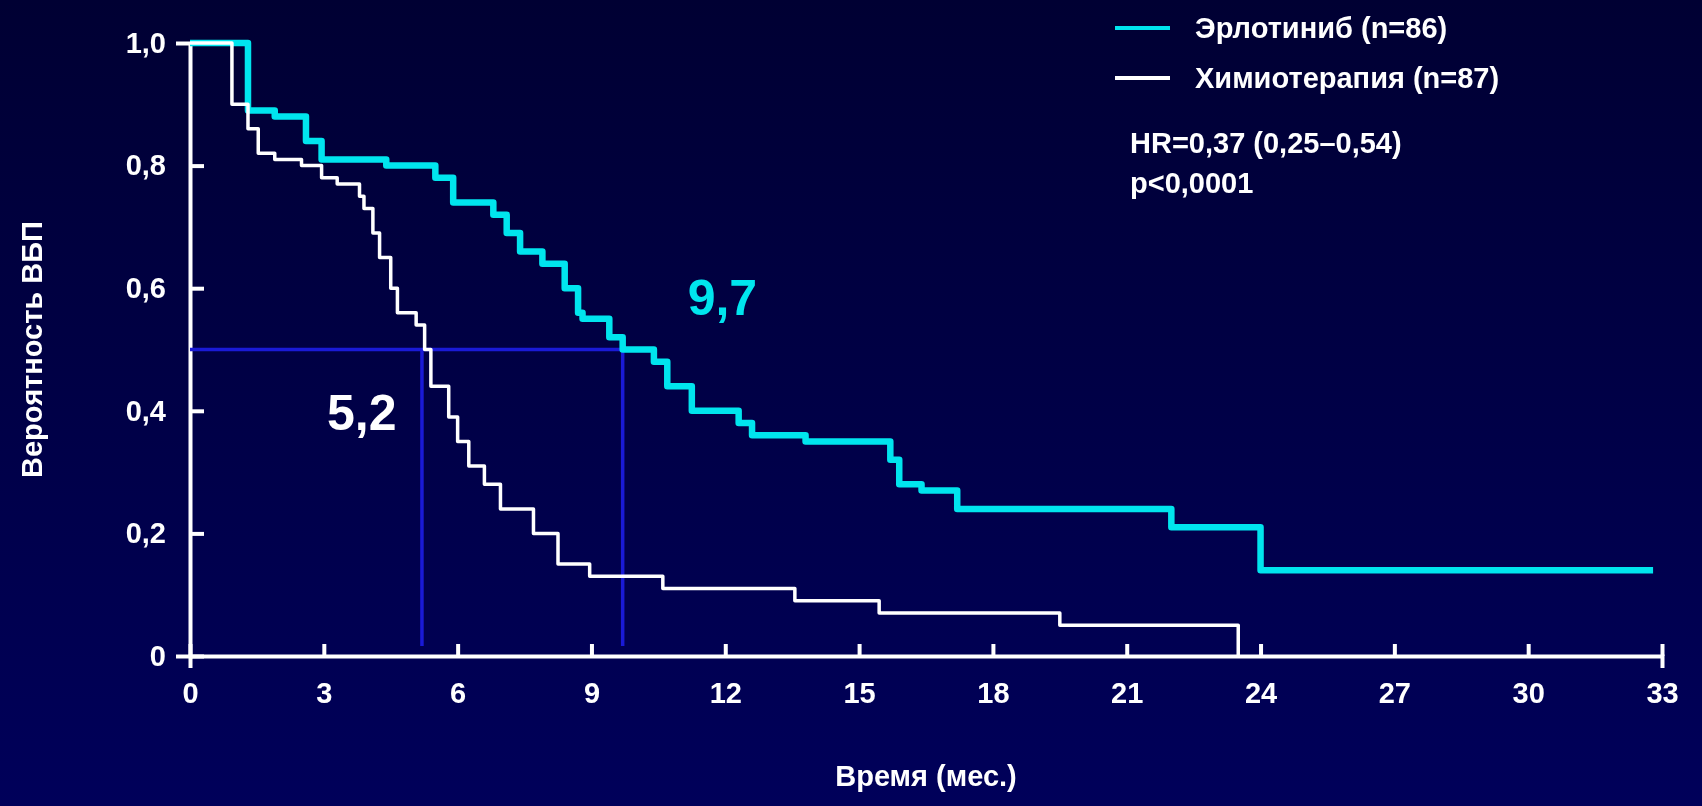 The height and width of the screenshot is (806, 1702). I want to click on x-axis-title: Время (мес.), so click(926, 776).